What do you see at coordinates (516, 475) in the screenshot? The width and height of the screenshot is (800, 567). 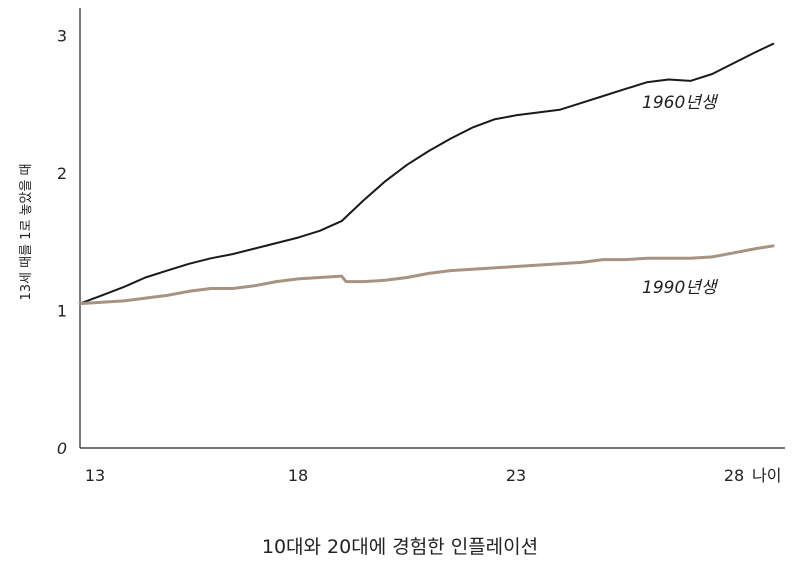 I see `x-tick-label: 23` at bounding box center [516, 475].